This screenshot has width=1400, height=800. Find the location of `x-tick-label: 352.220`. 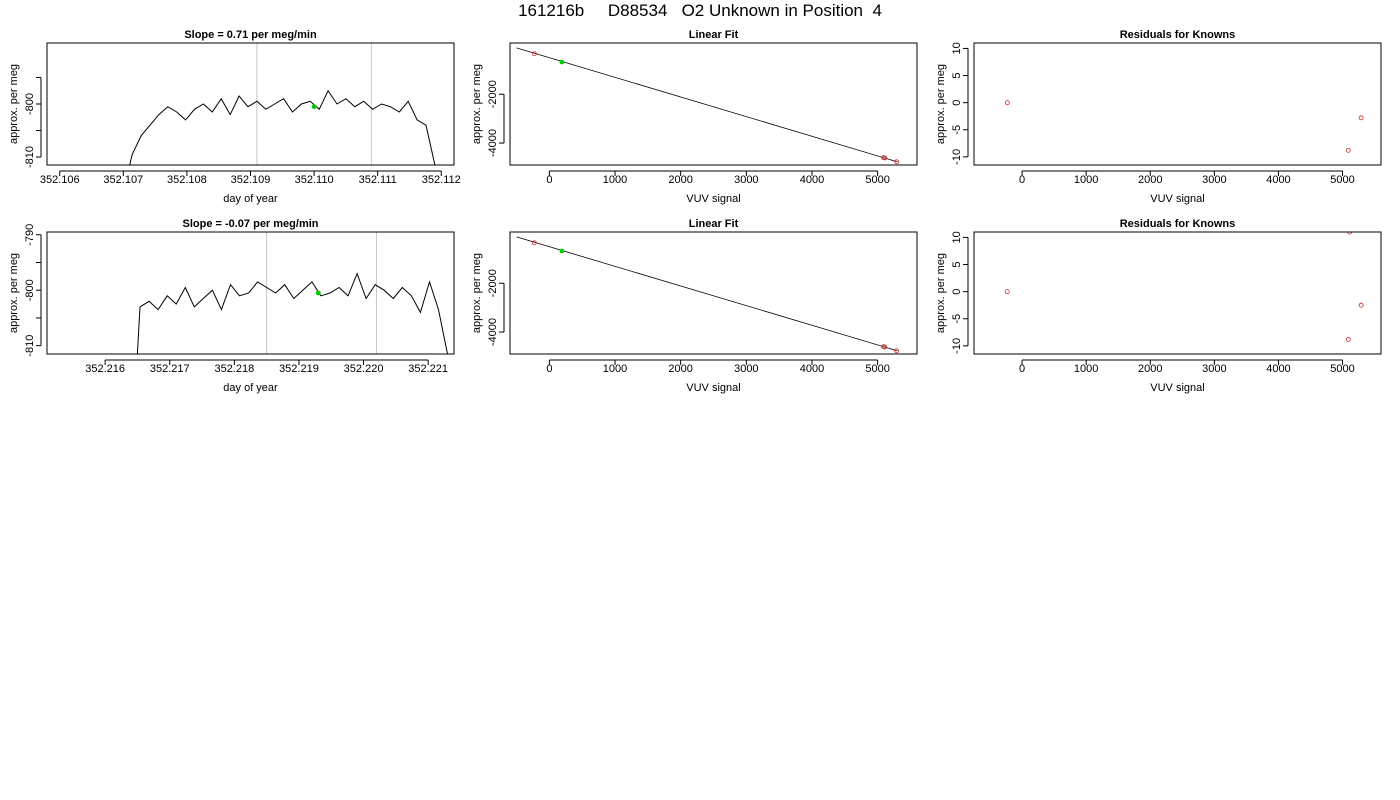

x-tick-label: 352.220 is located at coordinates (364, 369).